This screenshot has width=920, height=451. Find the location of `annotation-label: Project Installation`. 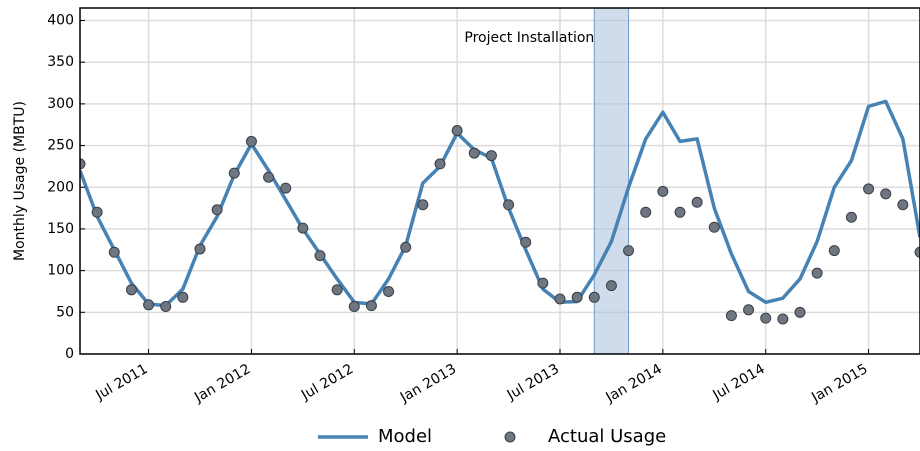

annotation-label: Project Installation is located at coordinates (529, 38).